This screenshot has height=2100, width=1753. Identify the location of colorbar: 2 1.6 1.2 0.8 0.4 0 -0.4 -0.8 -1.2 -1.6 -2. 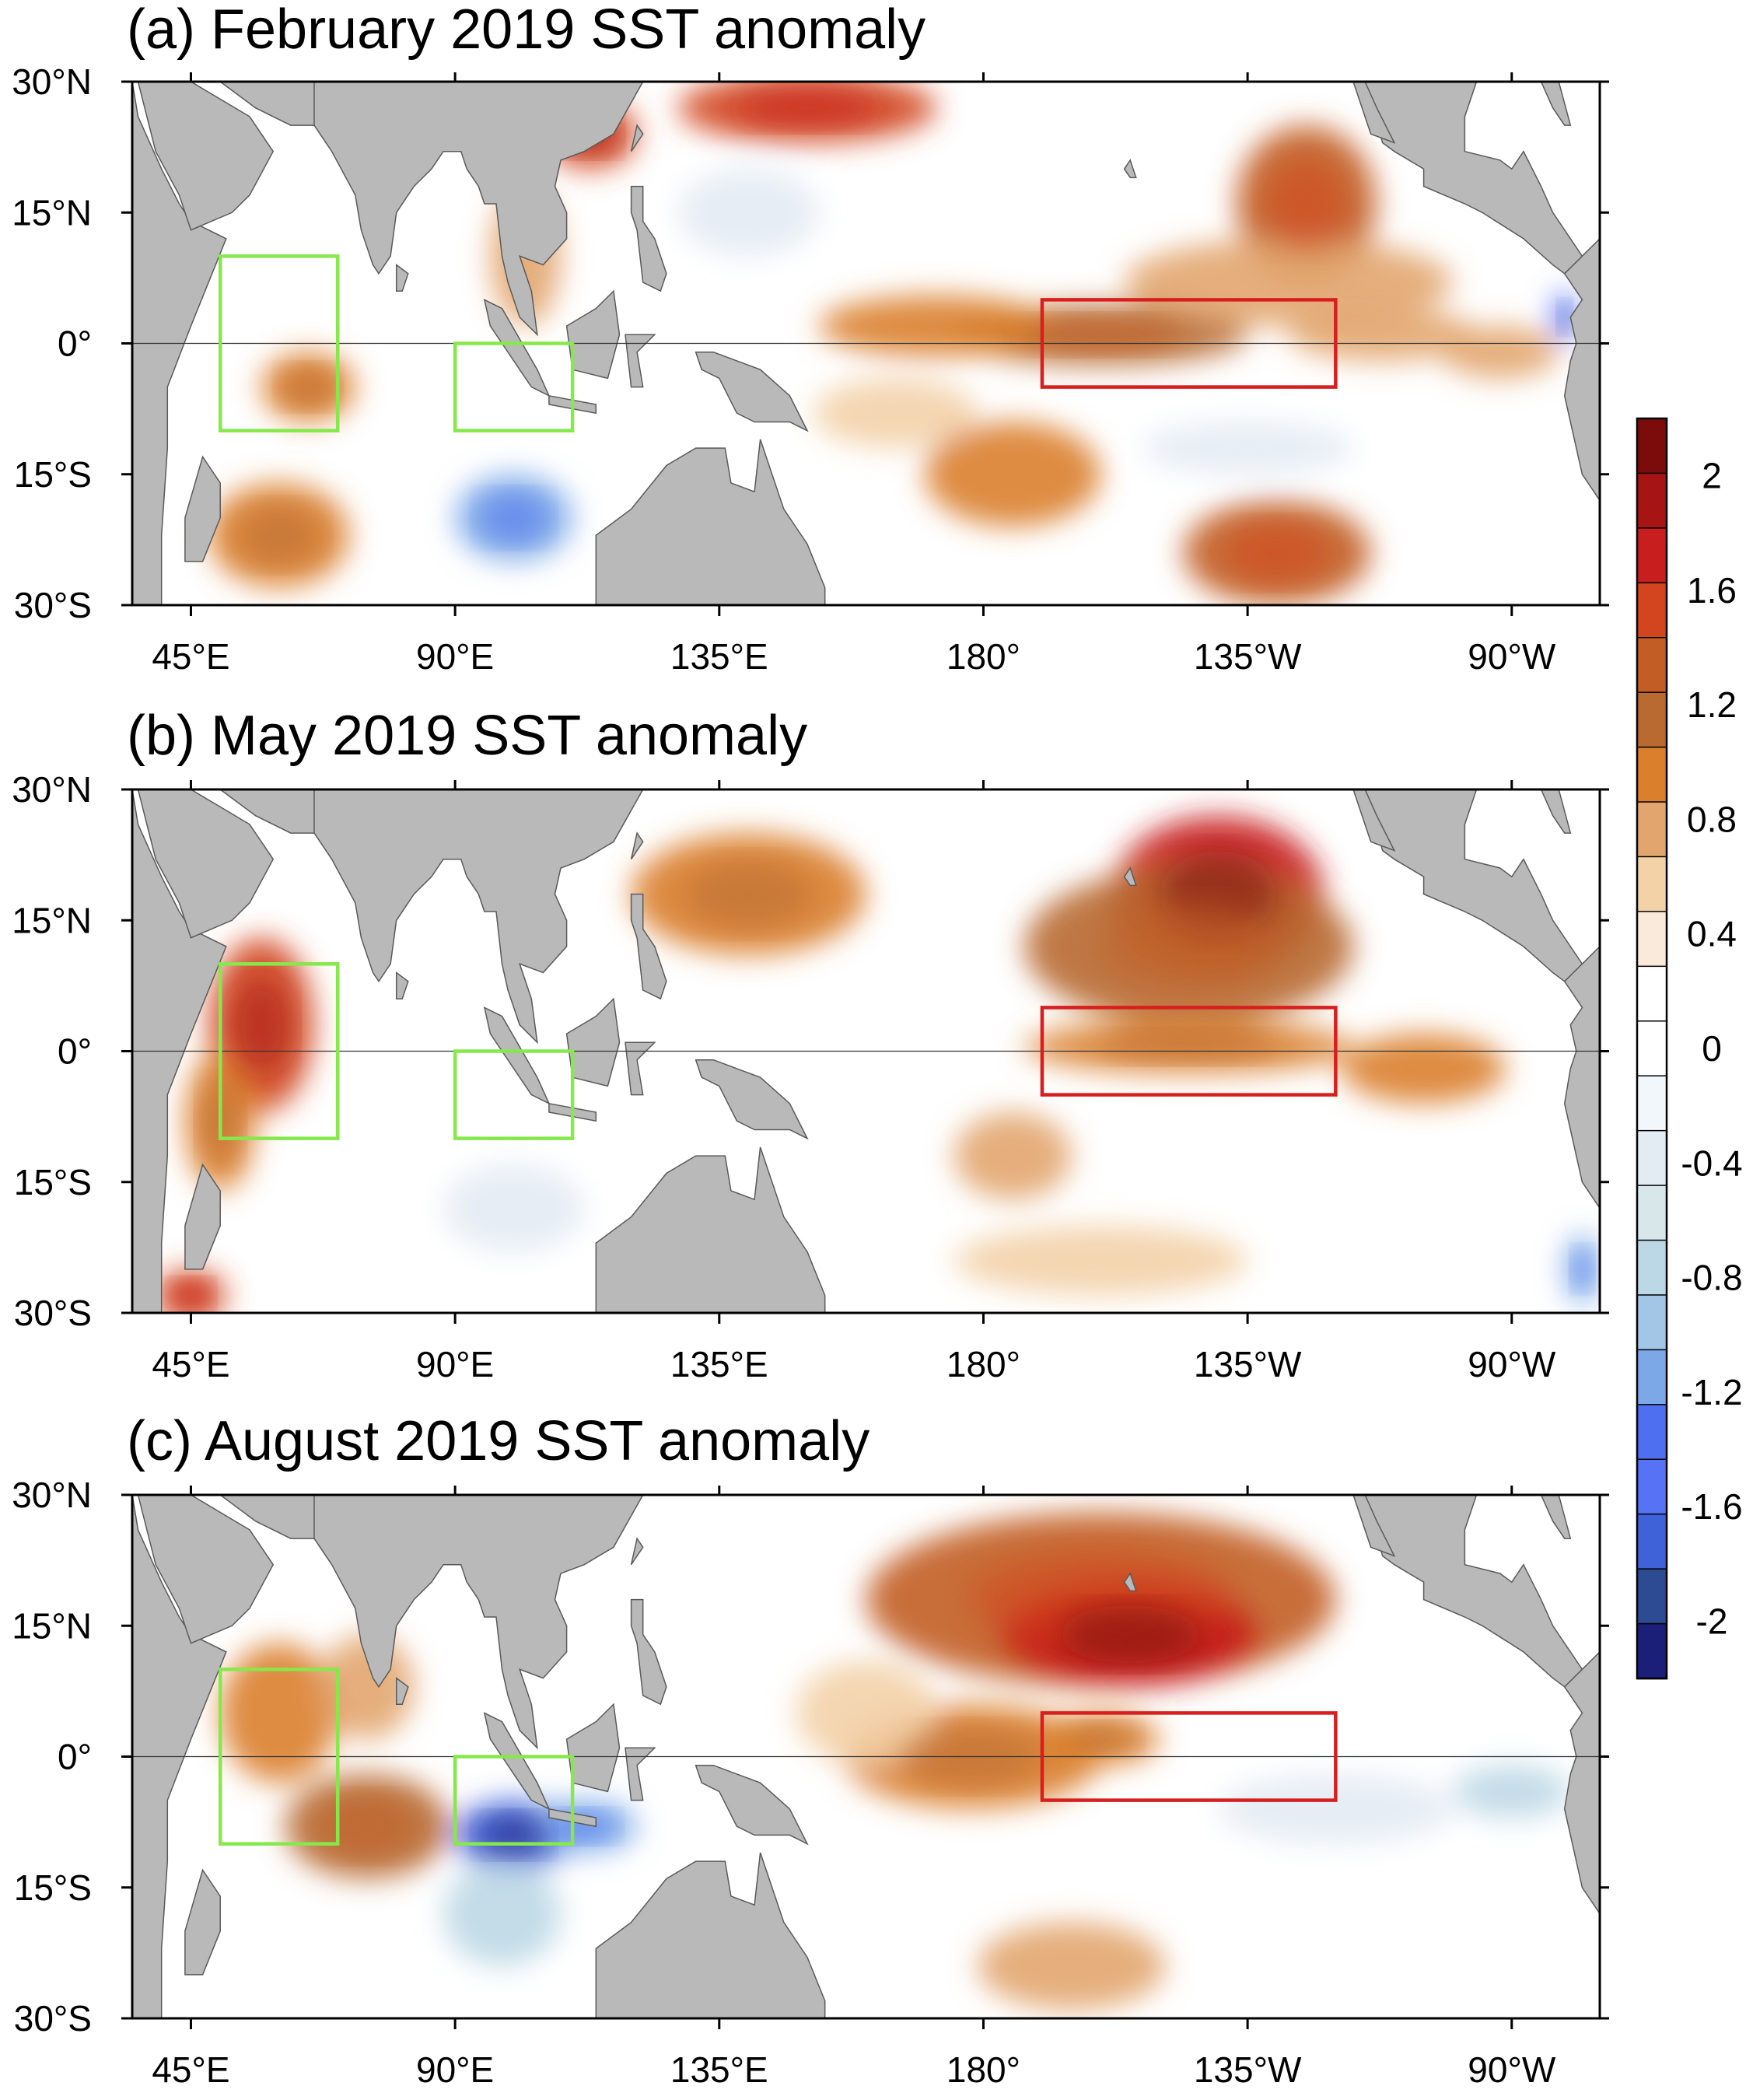
(1689, 1048).